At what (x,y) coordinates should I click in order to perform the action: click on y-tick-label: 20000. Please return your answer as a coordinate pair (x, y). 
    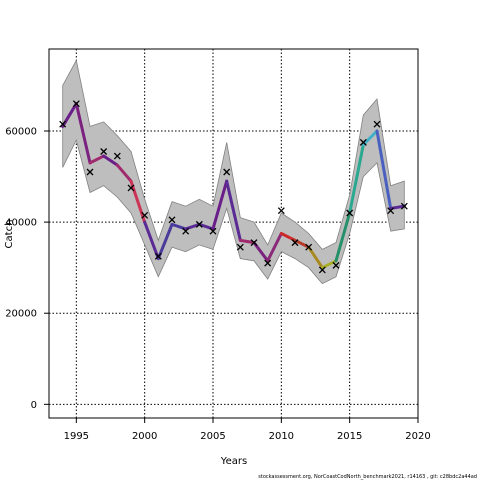
    Looking at the image, I should click on (21, 314).